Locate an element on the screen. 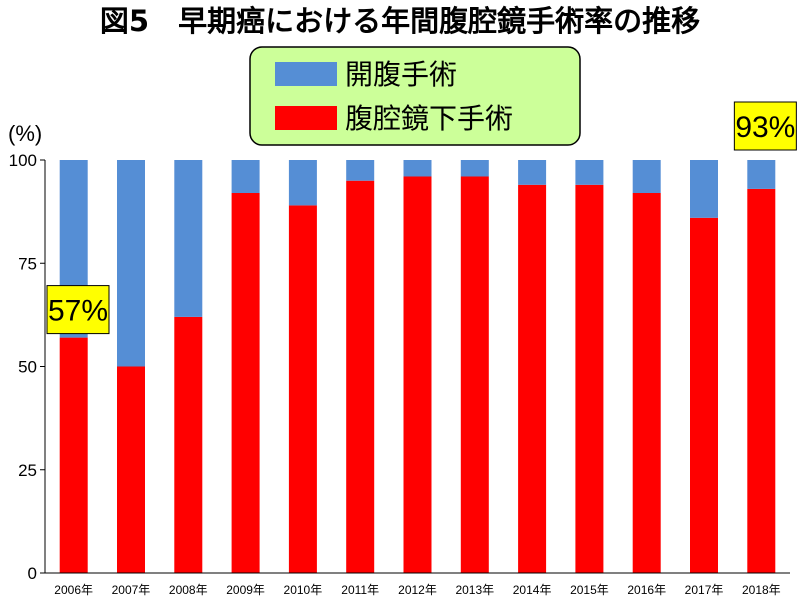 The width and height of the screenshot is (800, 605). callout-label: 57% is located at coordinates (78, 311).